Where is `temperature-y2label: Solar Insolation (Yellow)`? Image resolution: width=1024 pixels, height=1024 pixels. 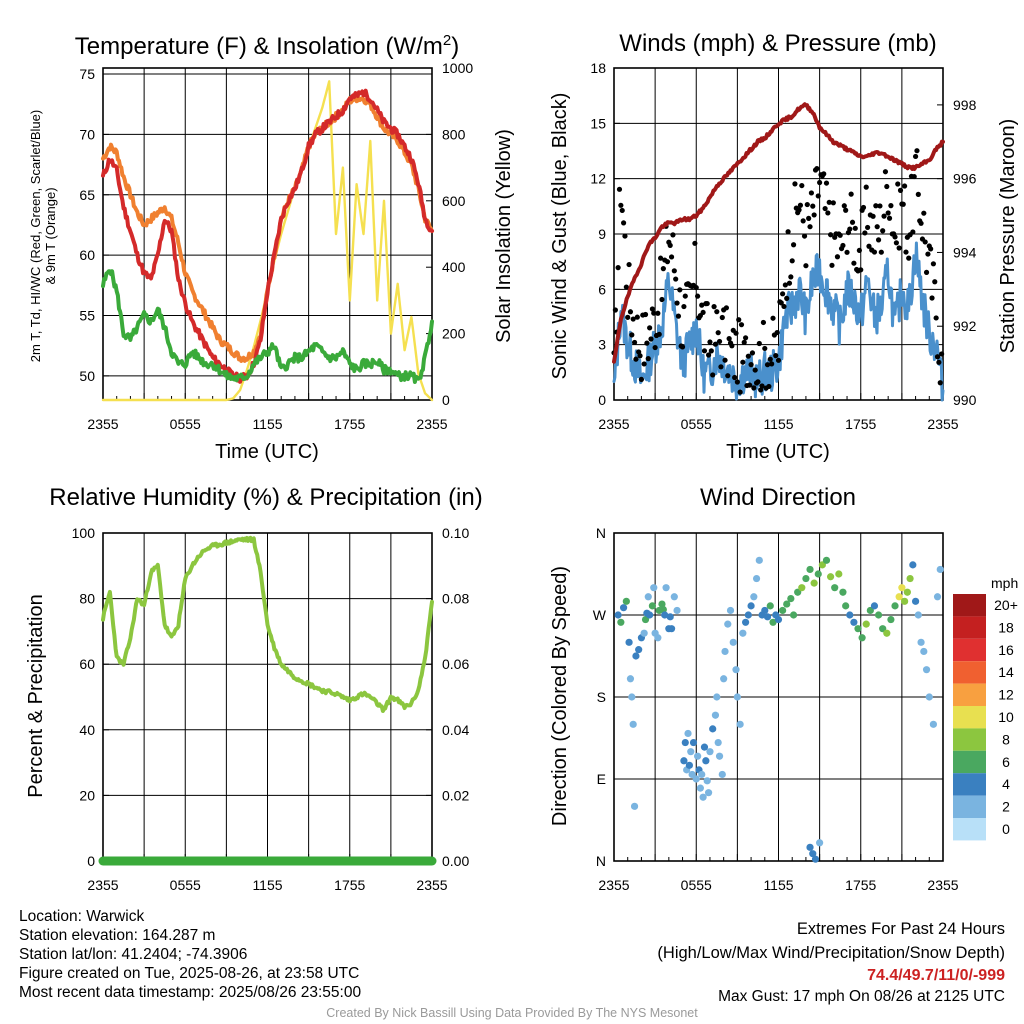
temperature-y2label: Solar Insolation (Yellow) is located at coordinates (504, 236).